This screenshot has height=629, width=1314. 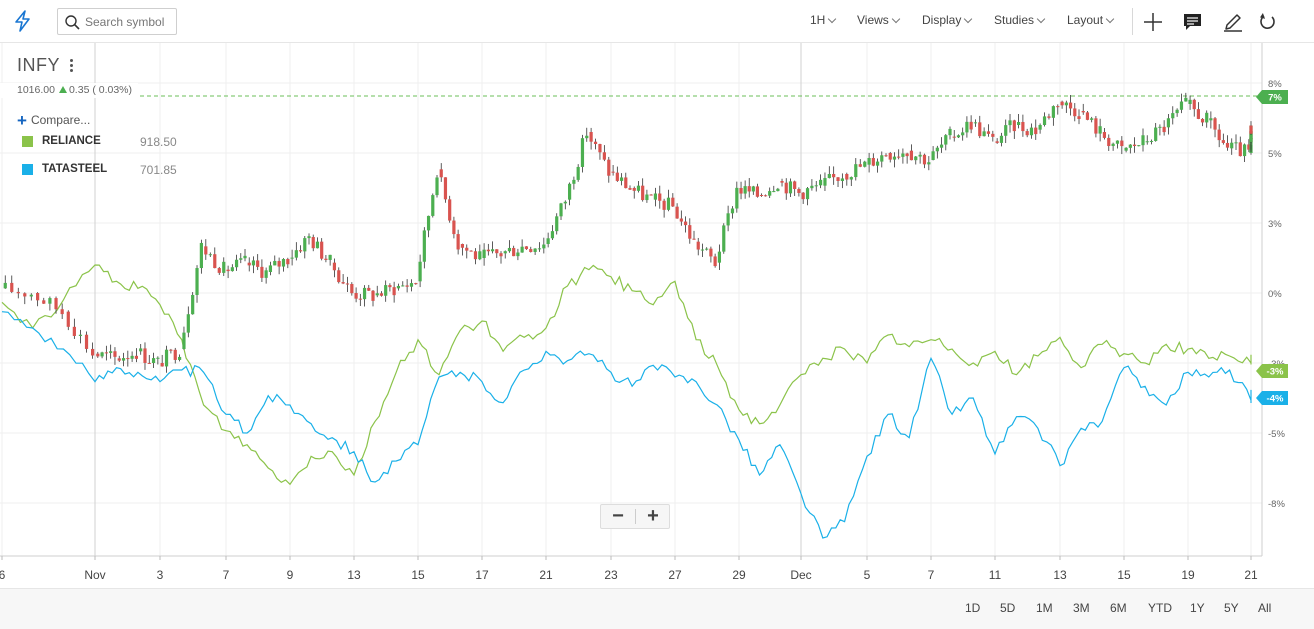 I want to click on symbol-title: INFY, so click(x=39, y=65).